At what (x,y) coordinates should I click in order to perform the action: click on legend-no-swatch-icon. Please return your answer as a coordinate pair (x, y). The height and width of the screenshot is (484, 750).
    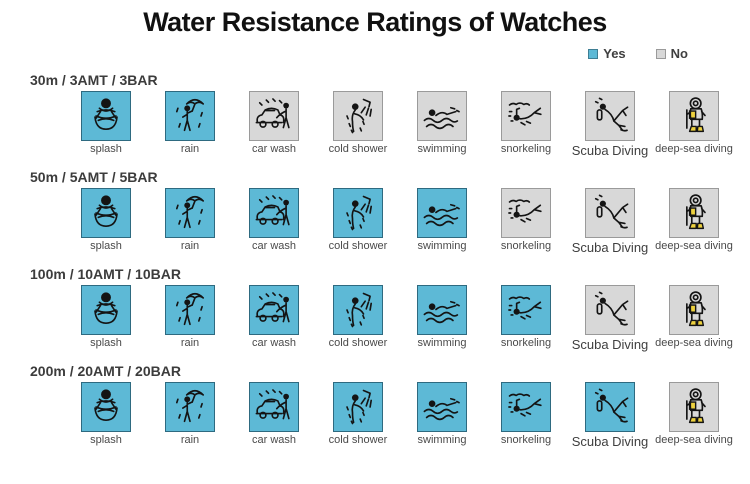
    Looking at the image, I should click on (660, 53).